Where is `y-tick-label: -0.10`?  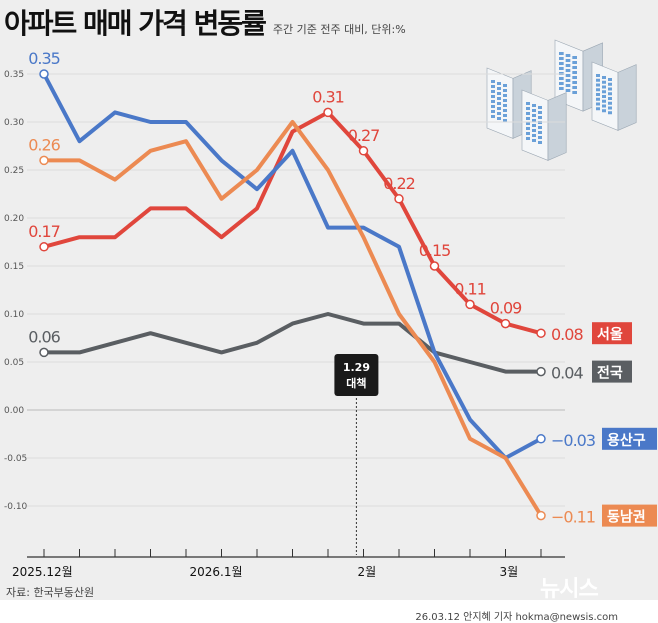 y-tick-label: -0.10 is located at coordinates (16, 507).